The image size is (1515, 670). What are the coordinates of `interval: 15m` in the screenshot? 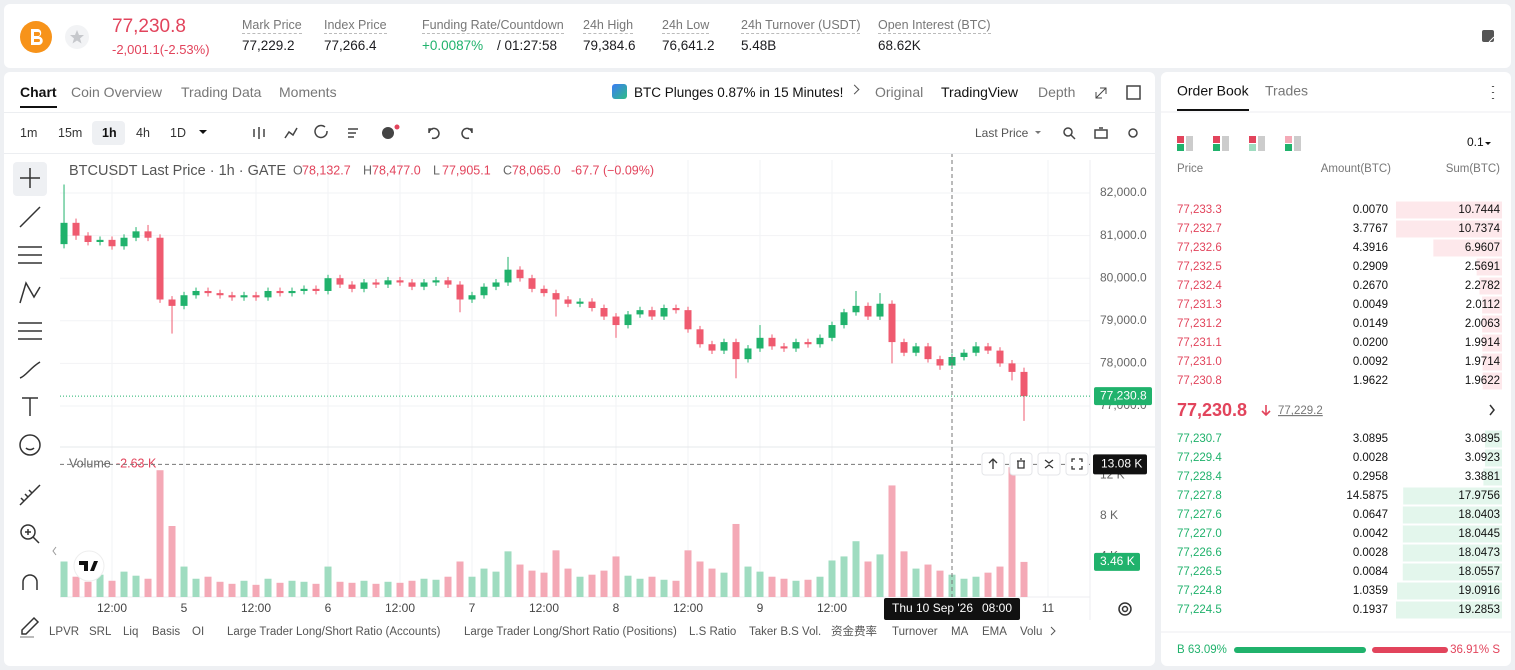 It's located at (70, 133).